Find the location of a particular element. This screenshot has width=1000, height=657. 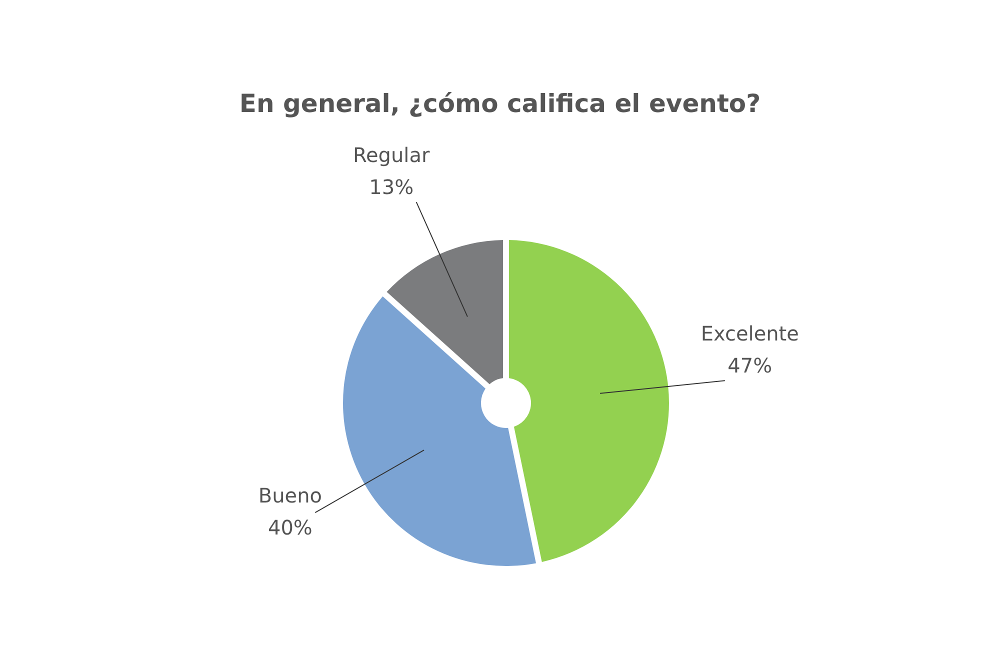

data-label: 40% is located at coordinates (290, 528).